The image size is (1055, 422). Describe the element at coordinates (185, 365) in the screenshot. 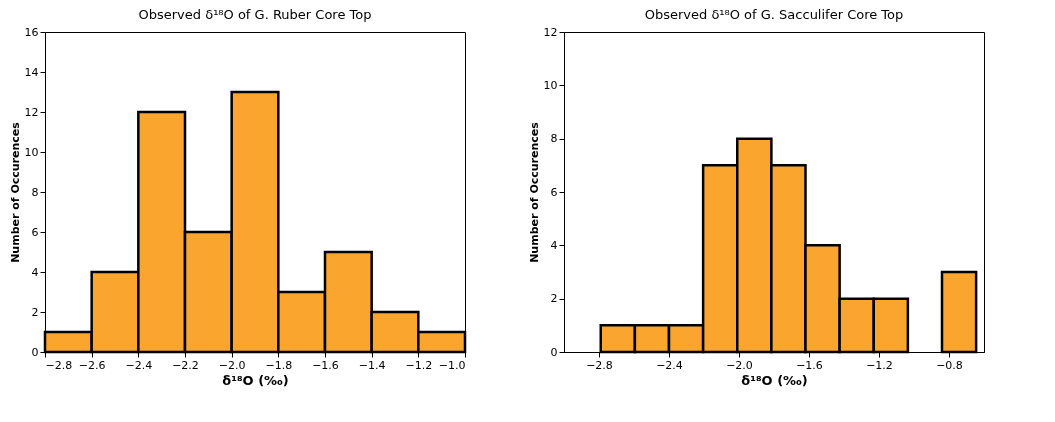

I see `x-tick-label: −2.2` at that location.